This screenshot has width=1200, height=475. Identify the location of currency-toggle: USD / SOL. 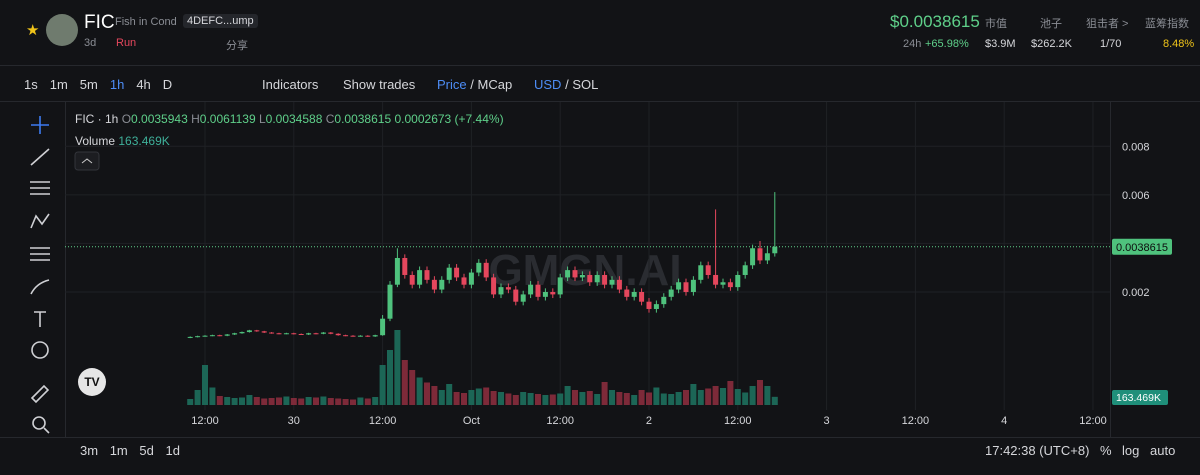
(566, 84).